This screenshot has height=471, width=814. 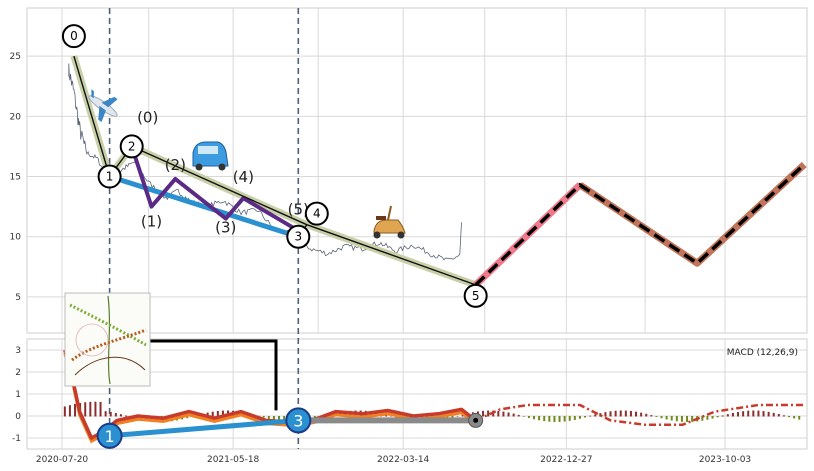 I want to click on thumbnail-vein, so click(x=110, y=366).